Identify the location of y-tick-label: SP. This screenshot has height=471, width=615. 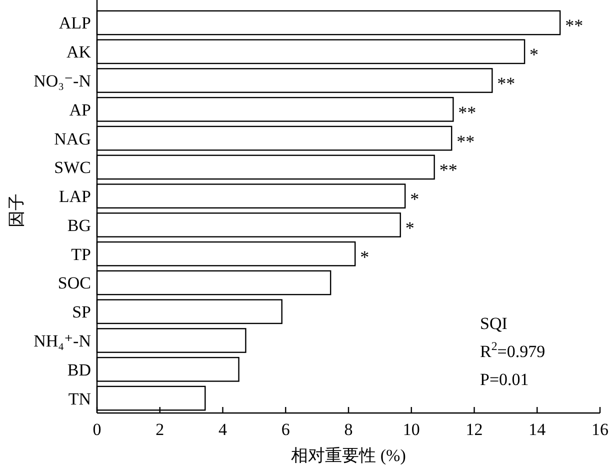
(81, 312).